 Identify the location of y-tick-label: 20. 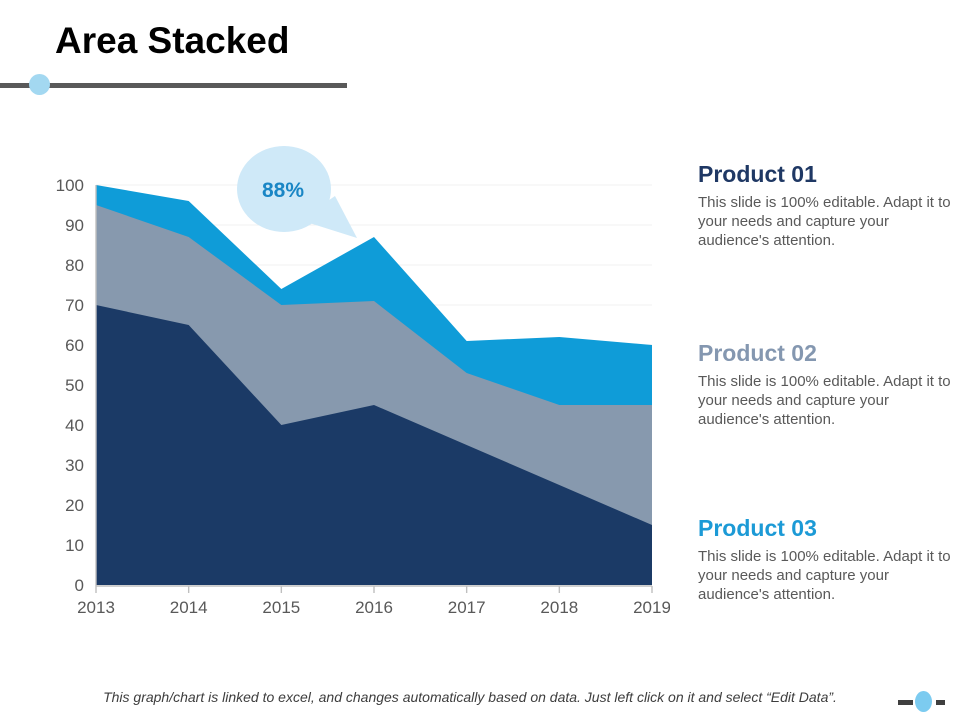
(74, 505).